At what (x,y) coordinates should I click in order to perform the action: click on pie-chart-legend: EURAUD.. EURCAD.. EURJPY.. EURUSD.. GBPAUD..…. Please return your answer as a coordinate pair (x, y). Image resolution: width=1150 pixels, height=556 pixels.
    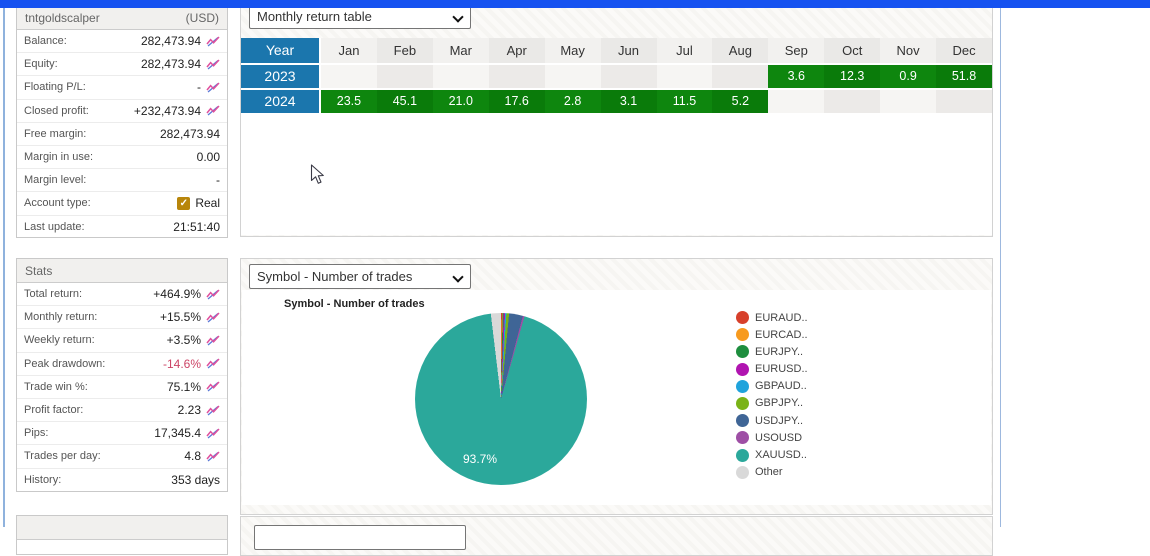
    Looking at the image, I should click on (772, 395).